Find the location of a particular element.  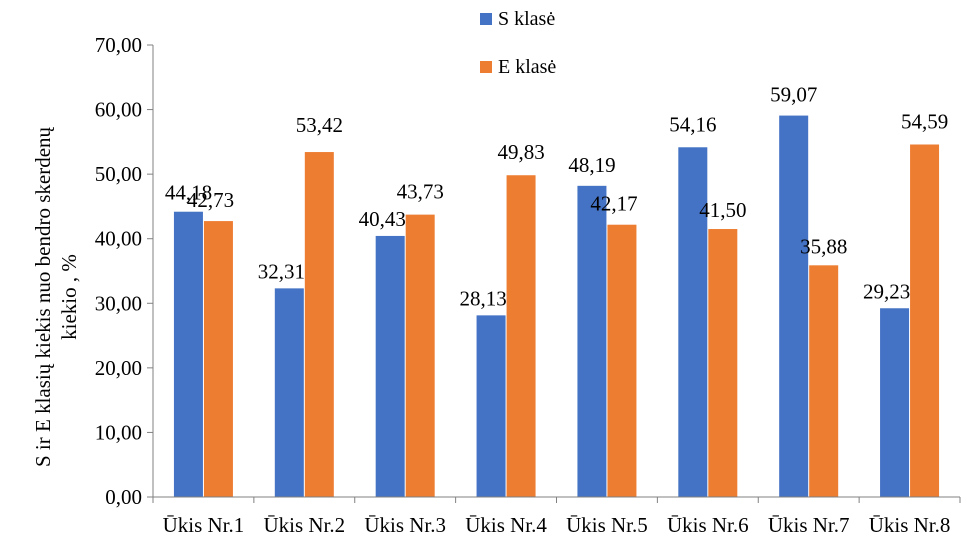

x-category-label: Ūkis Nr.5 is located at coordinates (607, 525).